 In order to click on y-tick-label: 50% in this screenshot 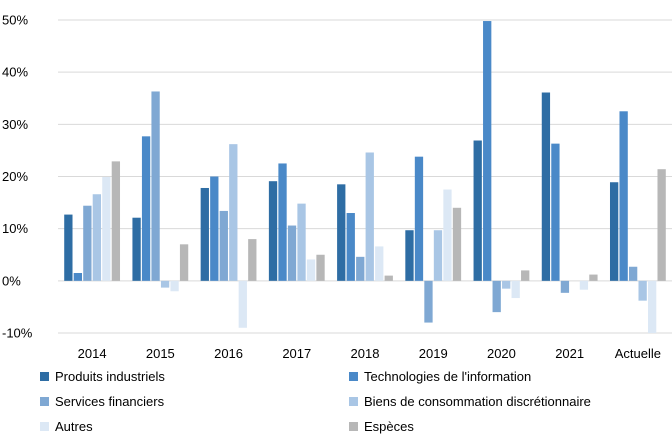, I will do `click(15, 20)`.